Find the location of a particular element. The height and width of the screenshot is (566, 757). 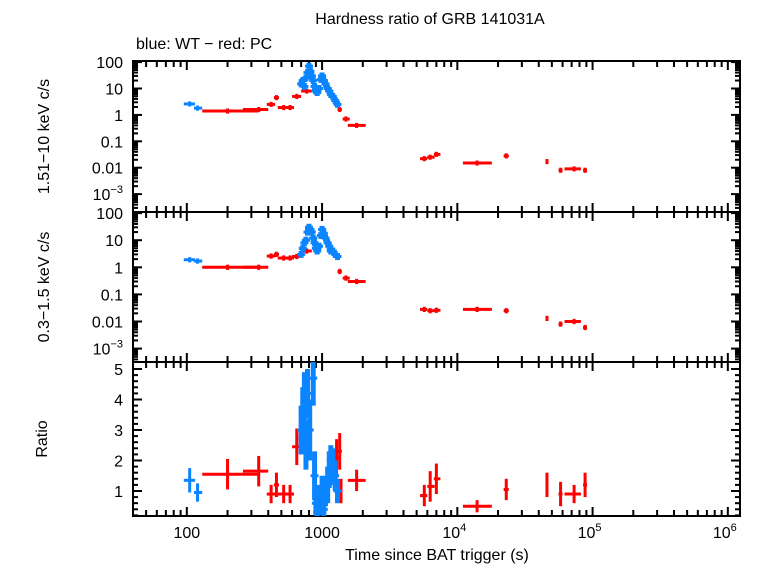

x-tick-label: 10⁵ is located at coordinates (590, 532).